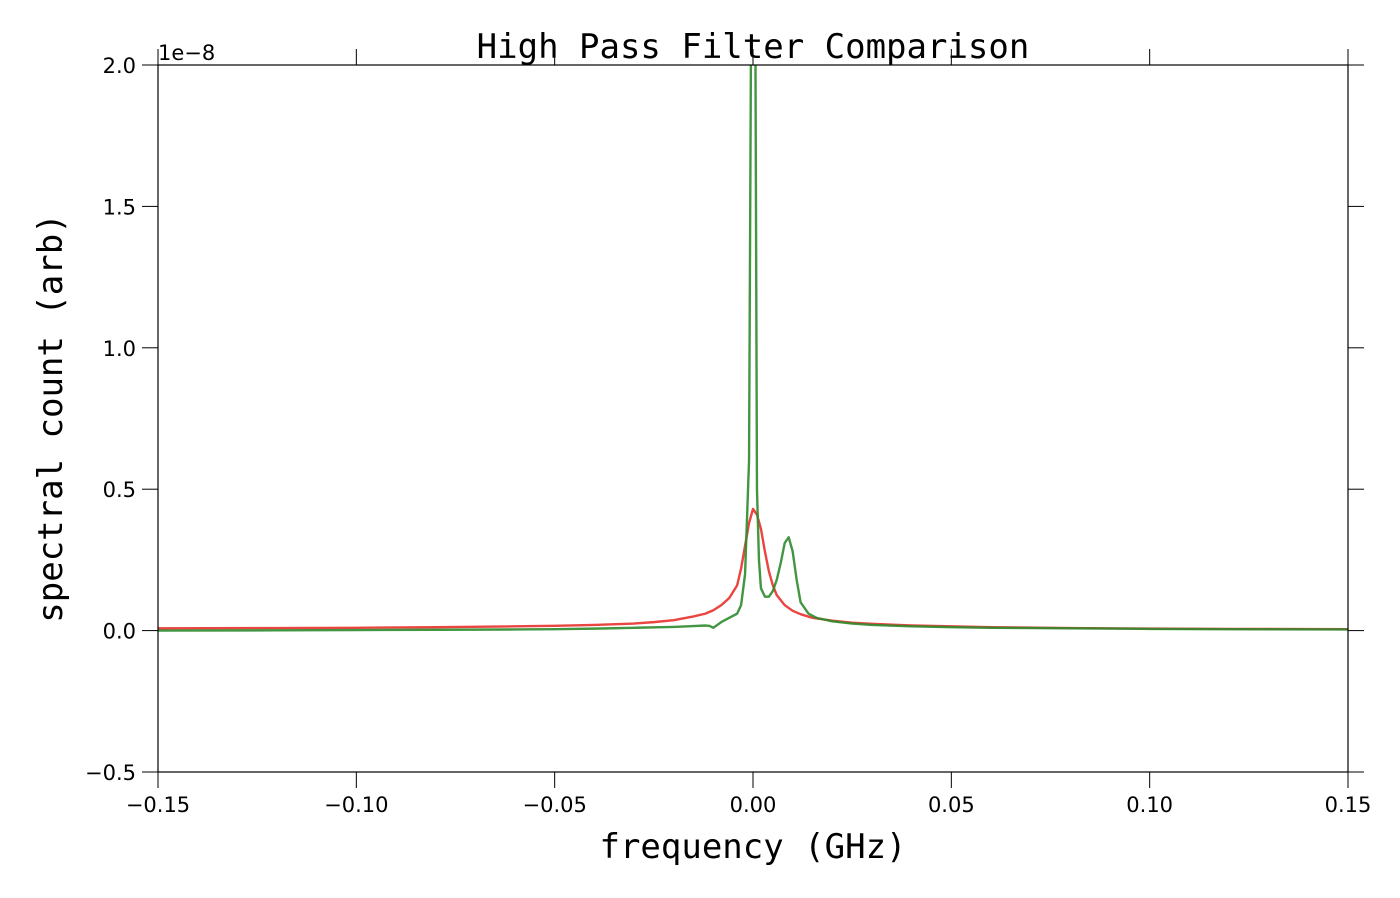 The image size is (1400, 898). Describe the element at coordinates (554, 805) in the screenshot. I see `x-tick-label-2: −0.05` at that location.